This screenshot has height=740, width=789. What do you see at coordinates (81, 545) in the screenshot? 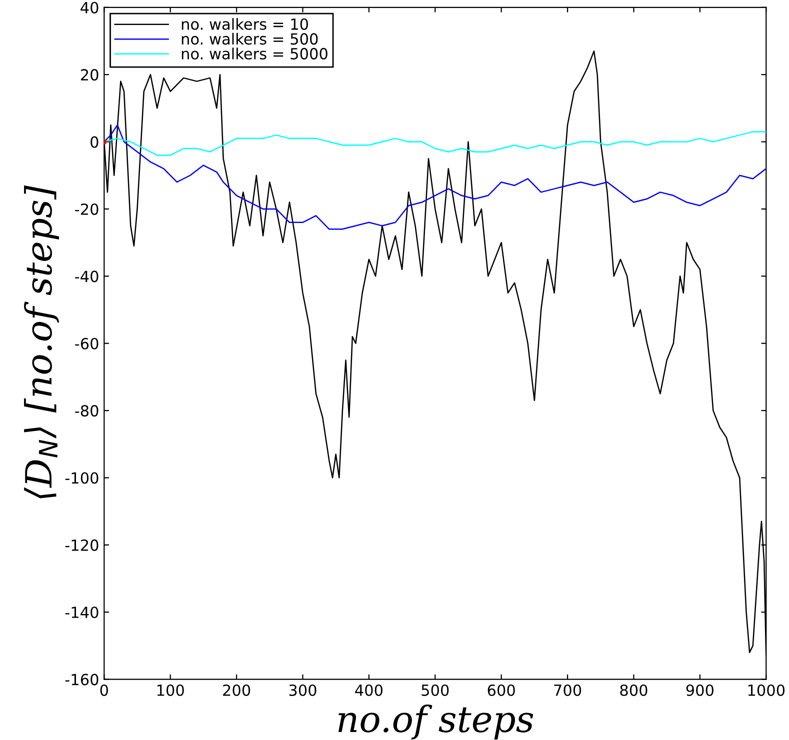
I see `y-tick-label: -120` at bounding box center [81, 545].